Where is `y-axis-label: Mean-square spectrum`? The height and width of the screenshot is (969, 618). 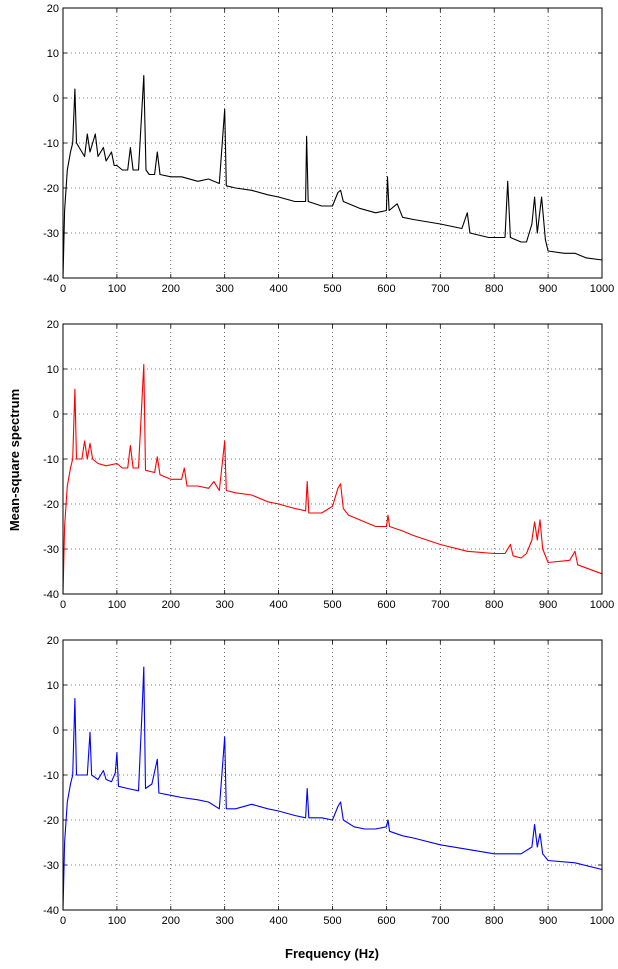
y-axis-label: Mean-square spectrum is located at coordinates (14, 460).